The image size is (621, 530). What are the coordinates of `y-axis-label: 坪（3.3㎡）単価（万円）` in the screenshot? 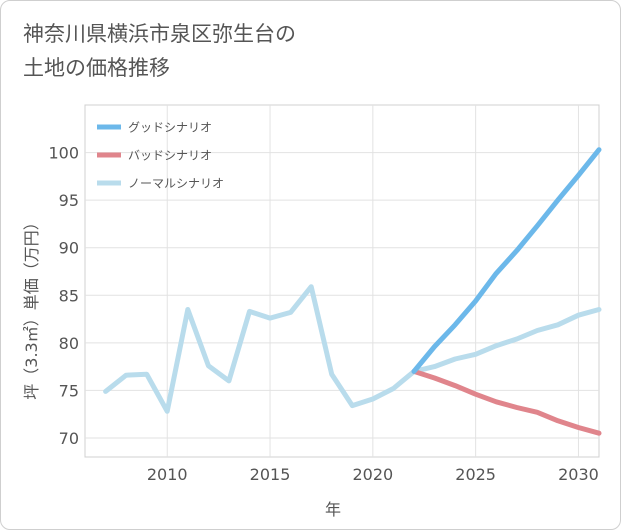 It's located at (31, 306).